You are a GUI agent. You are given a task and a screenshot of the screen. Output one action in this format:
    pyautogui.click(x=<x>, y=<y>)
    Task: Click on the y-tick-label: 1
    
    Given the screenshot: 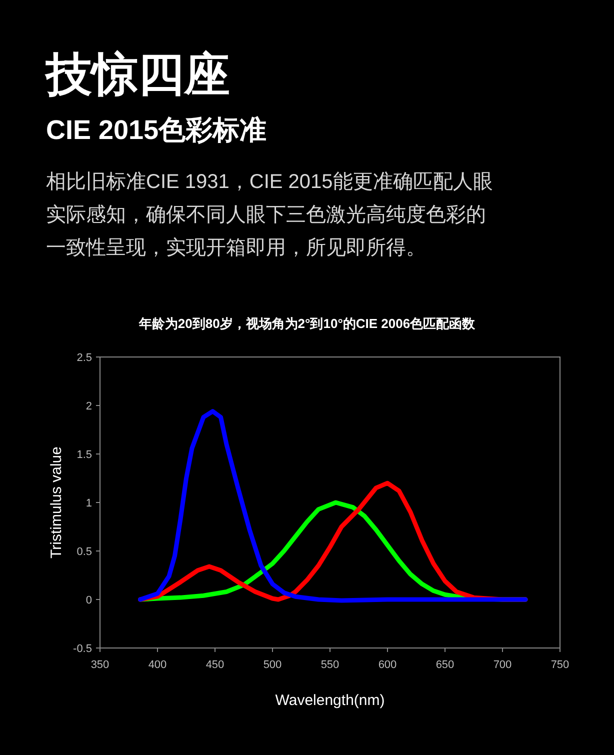 What is the action you would take?
    pyautogui.click(x=89, y=504)
    